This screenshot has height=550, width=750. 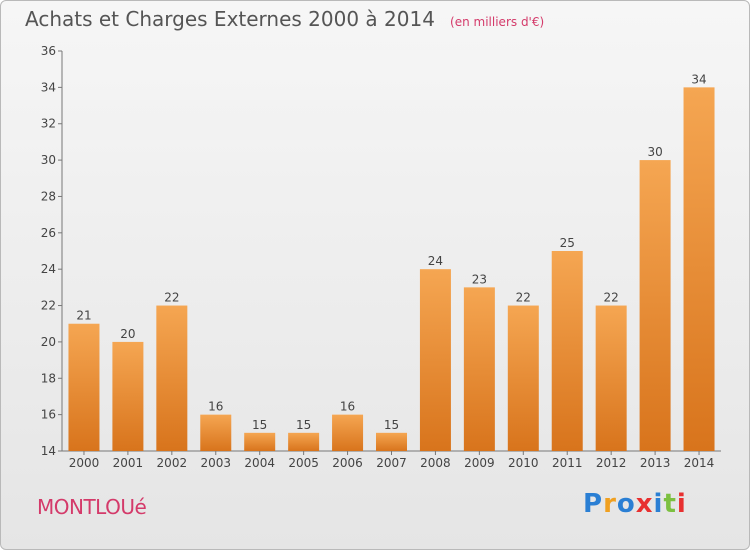 I want to click on bar-value-label: 30, so click(x=654, y=152).